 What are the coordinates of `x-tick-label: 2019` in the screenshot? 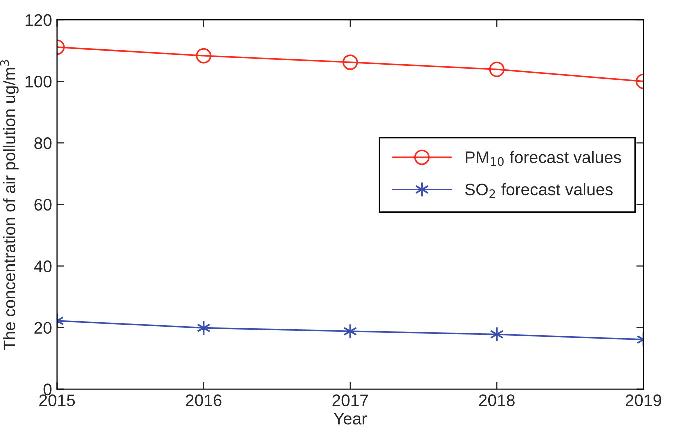 It's located at (644, 400).